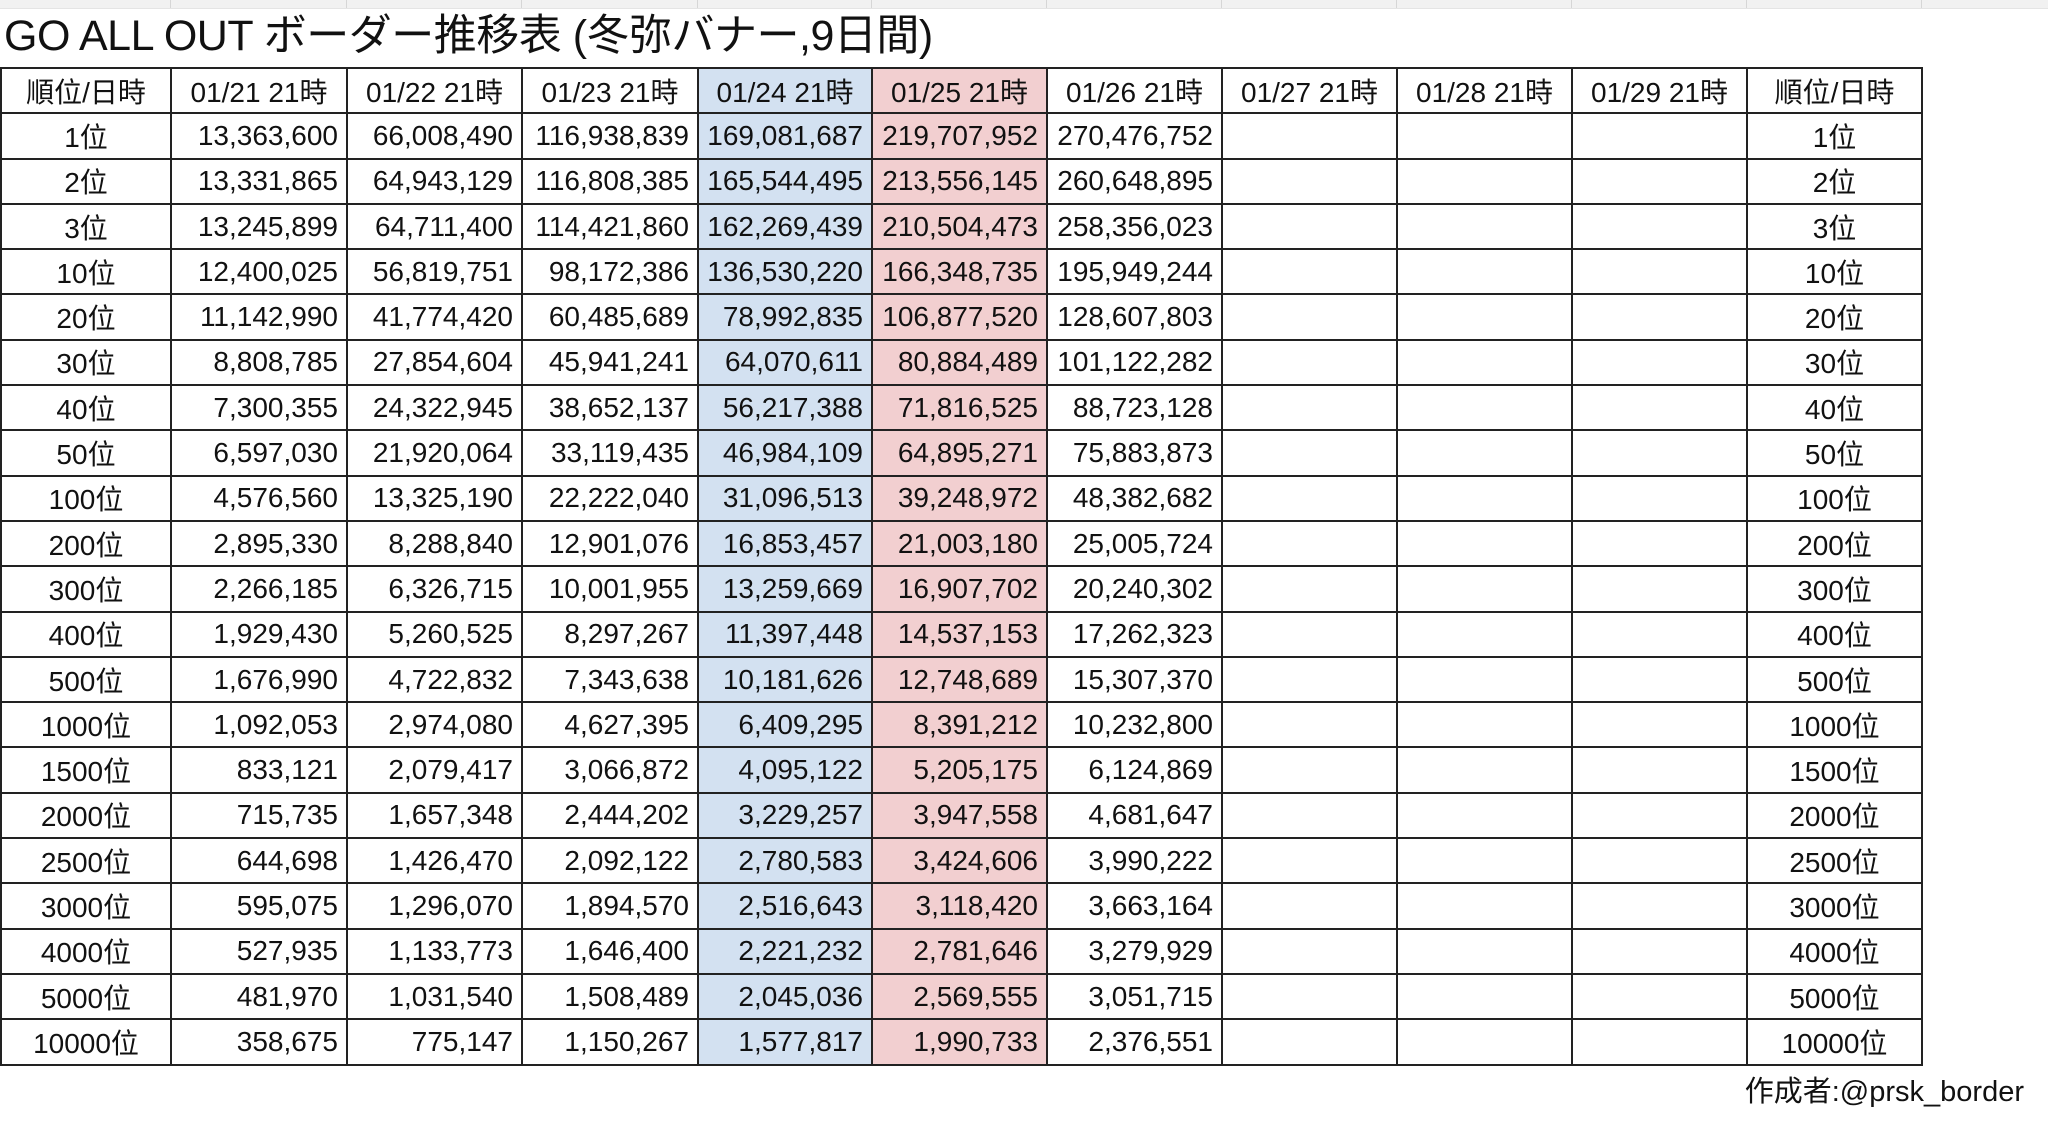  I want to click on score-cell: 4,627,395, so click(610, 725).